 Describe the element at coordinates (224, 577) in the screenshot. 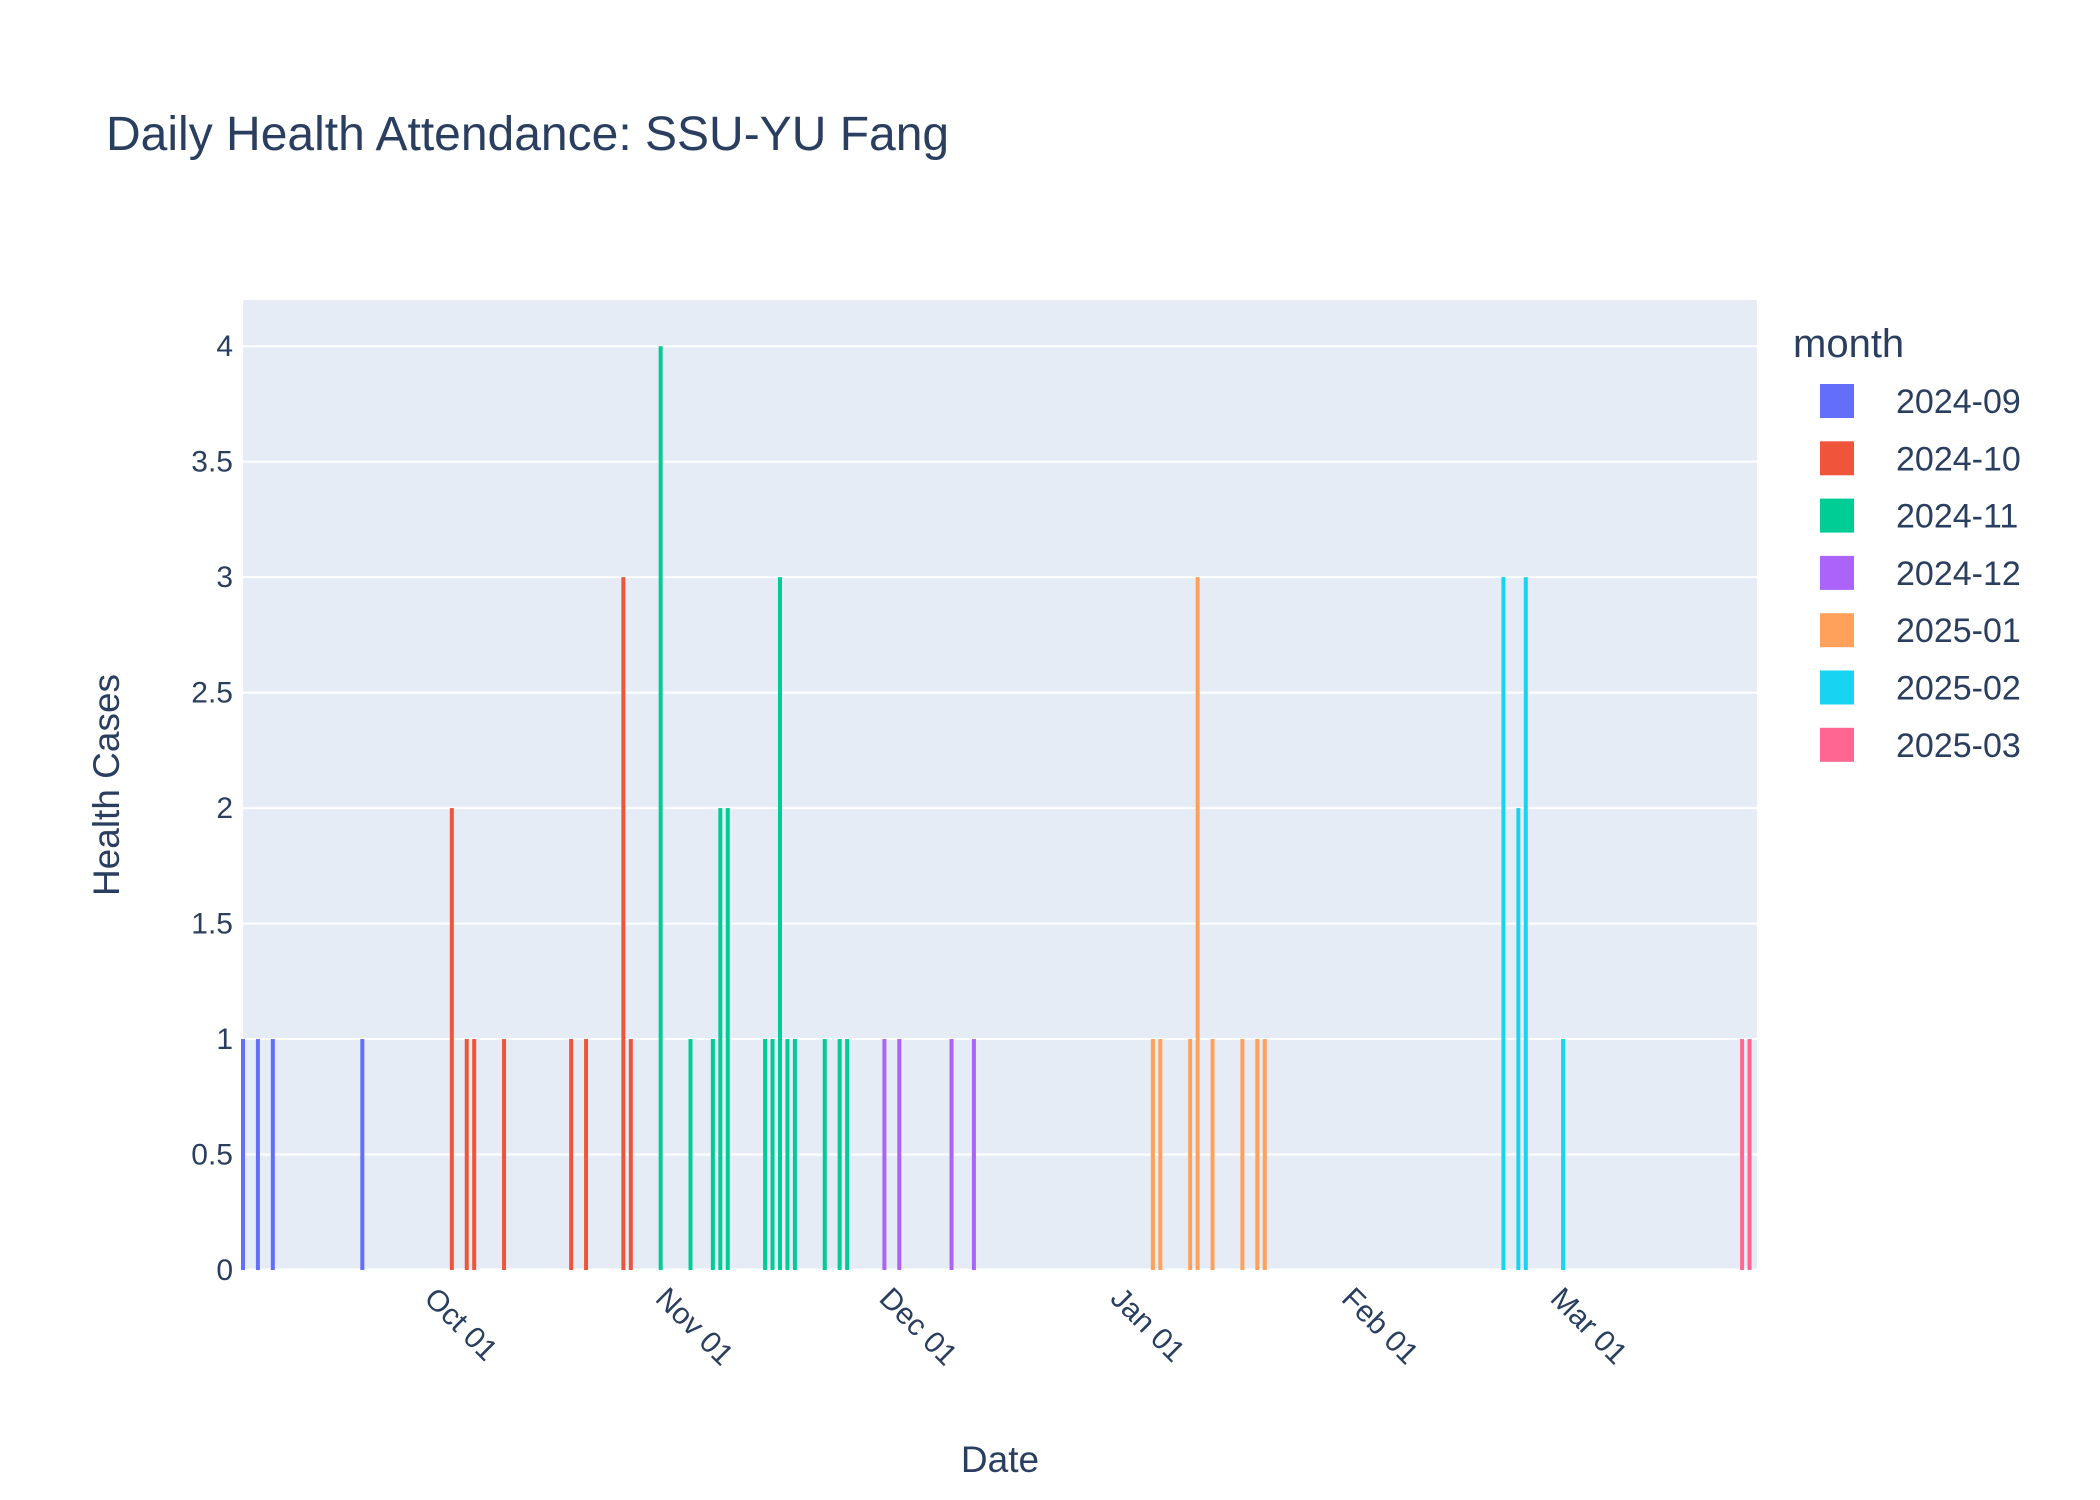

I see `y-tick-label: 3` at that location.